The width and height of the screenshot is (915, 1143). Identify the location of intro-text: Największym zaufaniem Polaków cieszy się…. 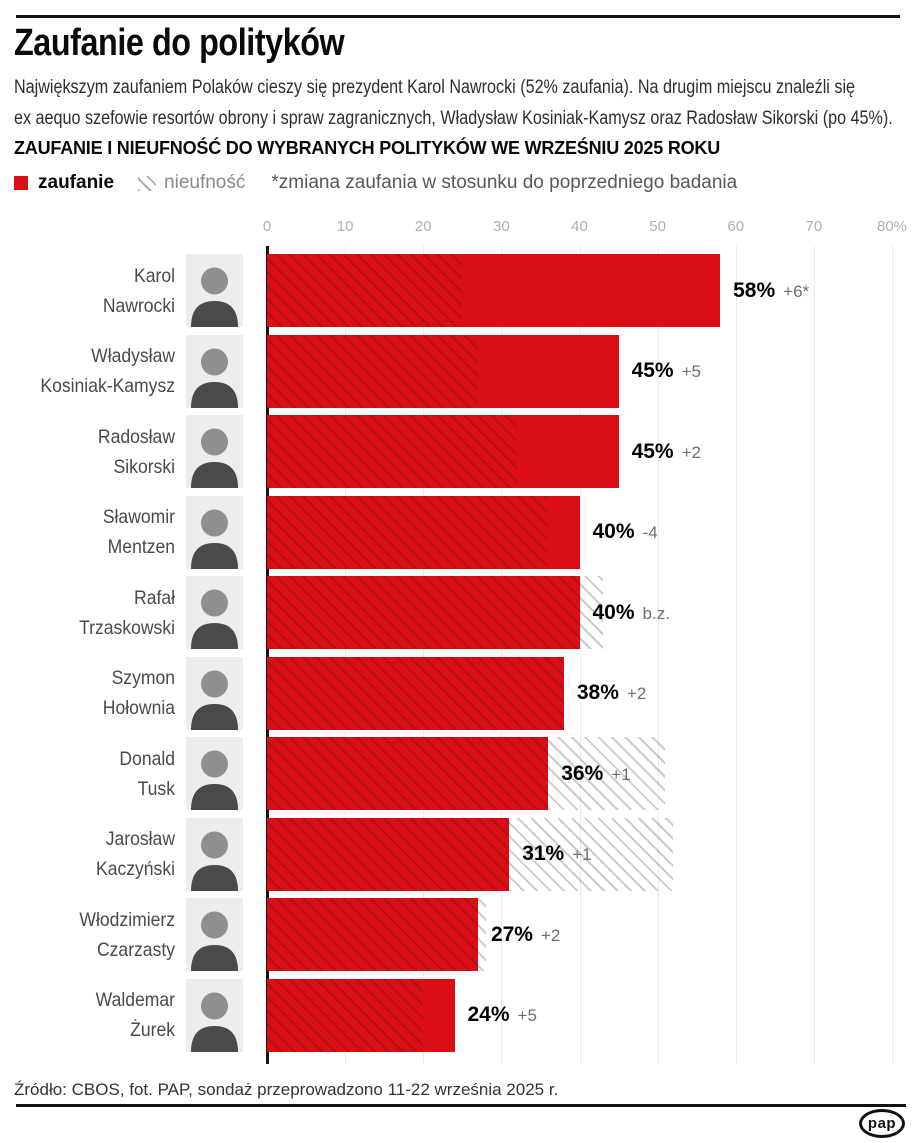
(453, 103).